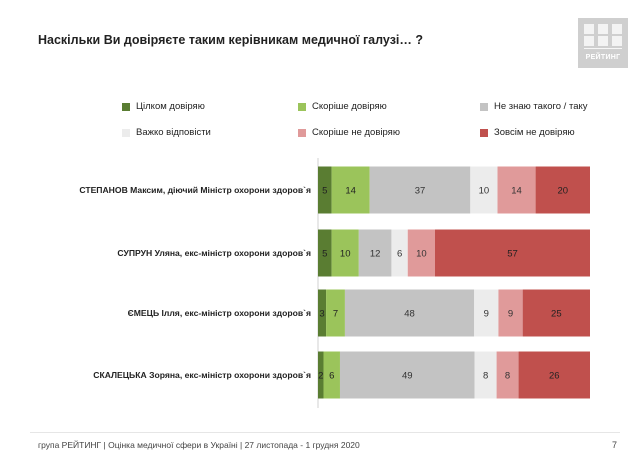 The image size is (638, 456). I want to click on legend-label: Зовсім не довіряю, so click(534, 132).